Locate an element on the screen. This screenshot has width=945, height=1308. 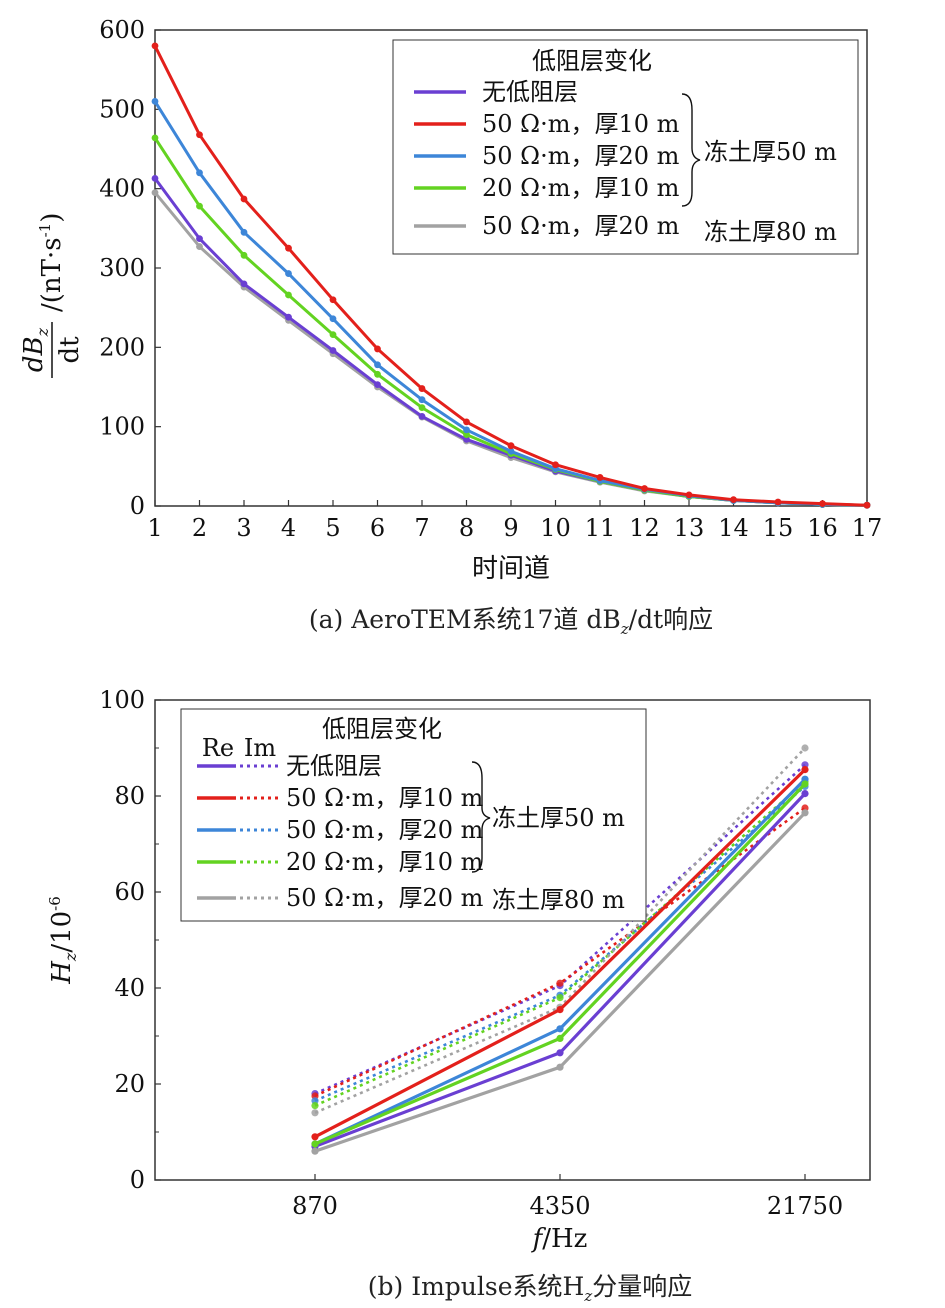
y-b-main: H is located at coordinates (62, 972).